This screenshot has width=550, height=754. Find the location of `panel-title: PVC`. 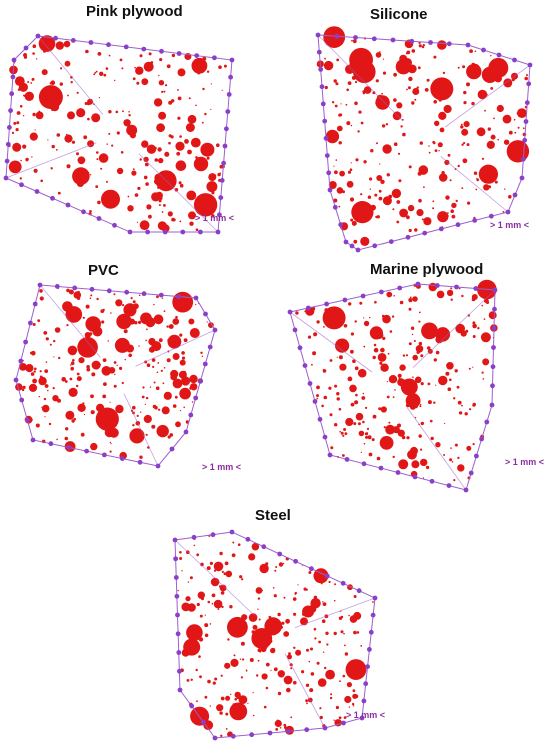

panel-title: PVC is located at coordinates (103, 270).